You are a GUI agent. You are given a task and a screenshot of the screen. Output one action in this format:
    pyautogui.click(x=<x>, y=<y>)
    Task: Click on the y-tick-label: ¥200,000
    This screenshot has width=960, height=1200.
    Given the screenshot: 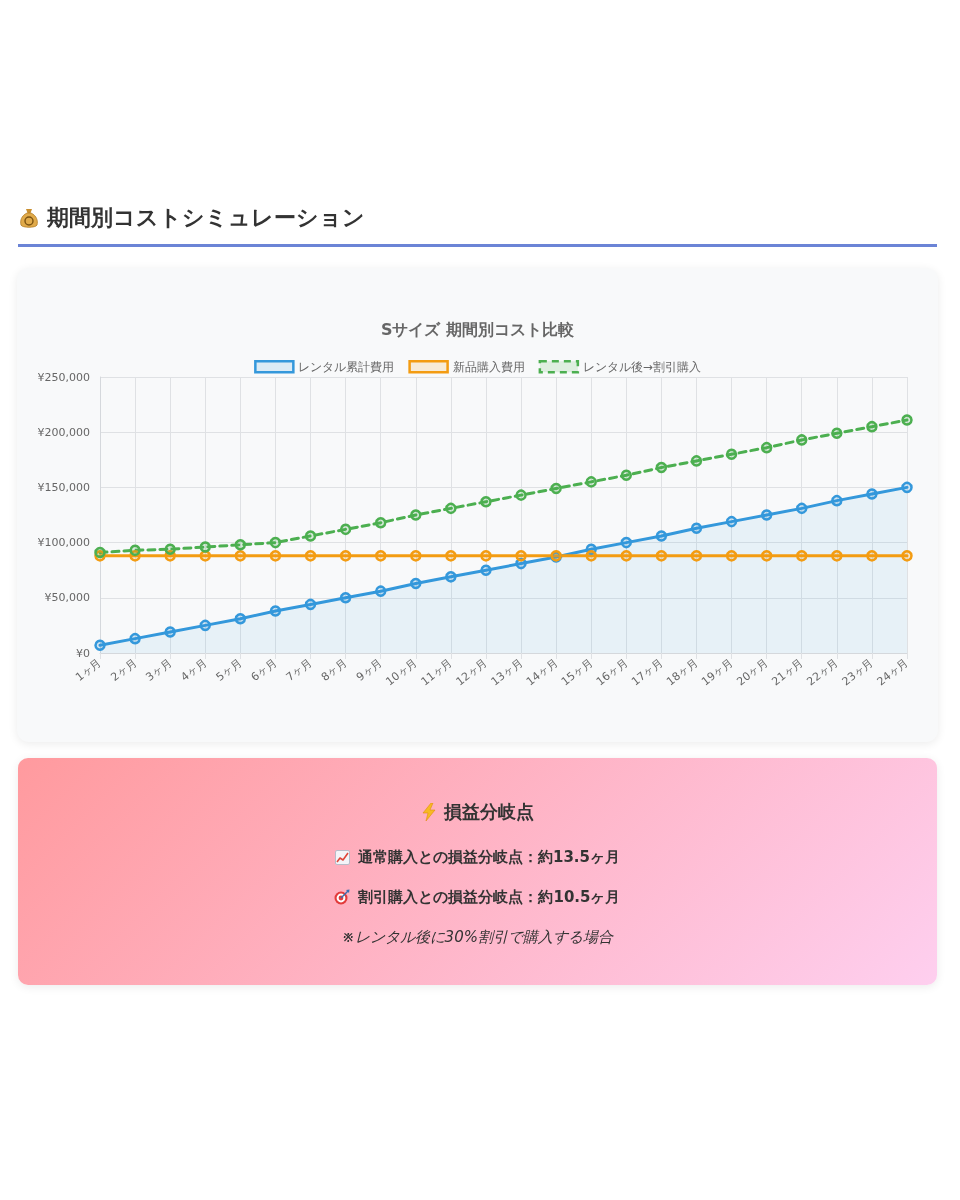 What is the action you would take?
    pyautogui.click(x=63, y=432)
    